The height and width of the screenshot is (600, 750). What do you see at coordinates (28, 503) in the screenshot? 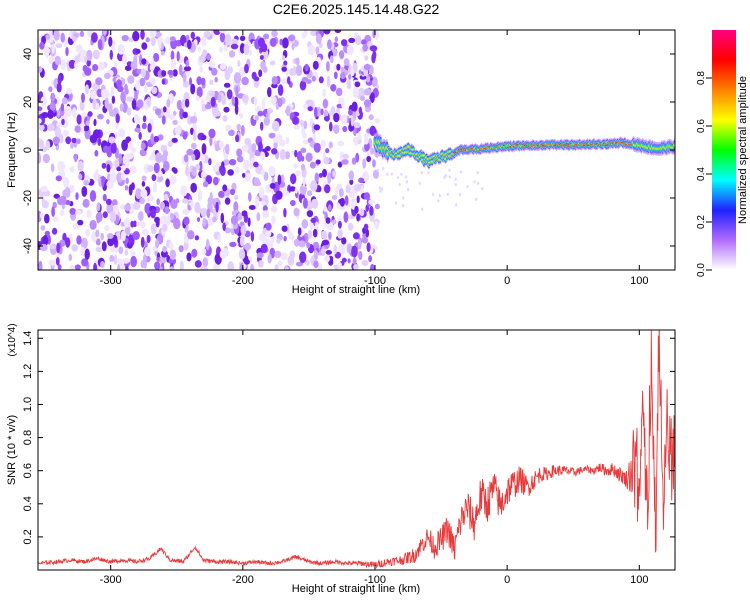
I see `snr-y-tick-label: 0.4` at bounding box center [28, 503].